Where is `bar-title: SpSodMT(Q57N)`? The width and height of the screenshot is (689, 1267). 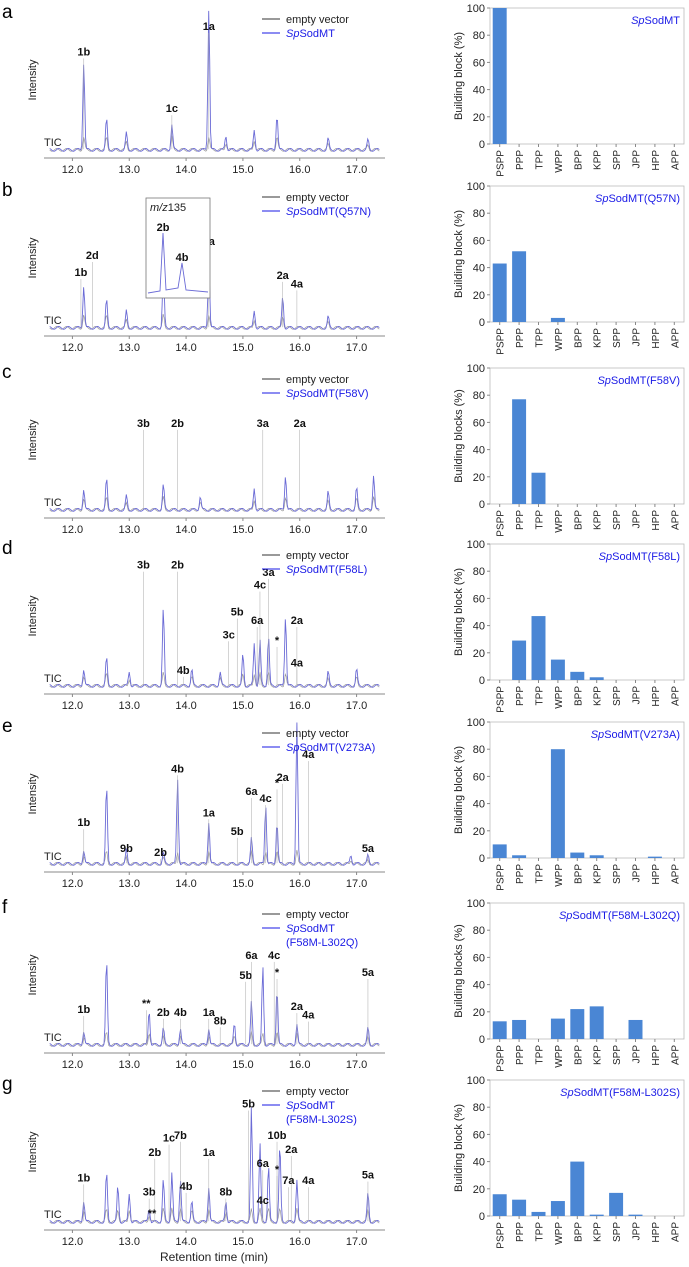 bar-title: SpSodMT(Q57N) is located at coordinates (637, 199).